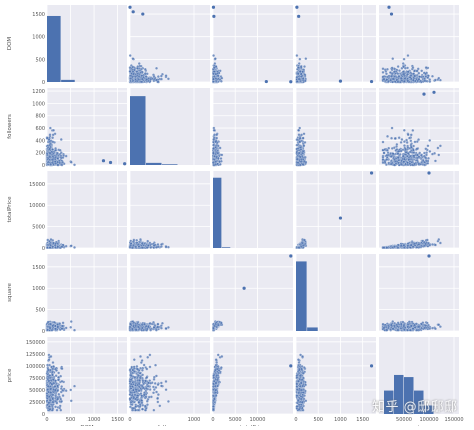  Describe the element at coordinates (419, 44) in the screenshot. I see `panel-DOM-vs-price` at that location.